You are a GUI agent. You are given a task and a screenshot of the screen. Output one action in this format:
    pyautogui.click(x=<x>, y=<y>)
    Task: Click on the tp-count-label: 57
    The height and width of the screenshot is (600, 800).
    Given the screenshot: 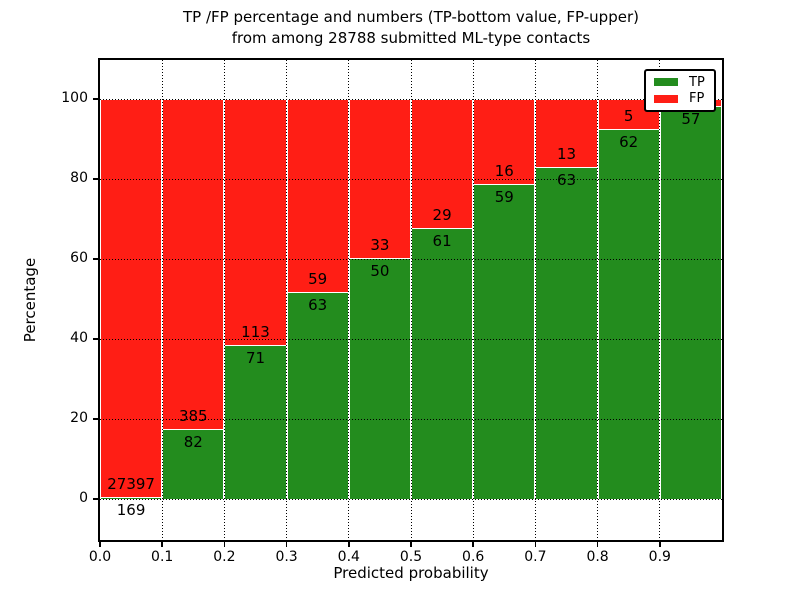 What is the action you would take?
    pyautogui.click(x=691, y=118)
    